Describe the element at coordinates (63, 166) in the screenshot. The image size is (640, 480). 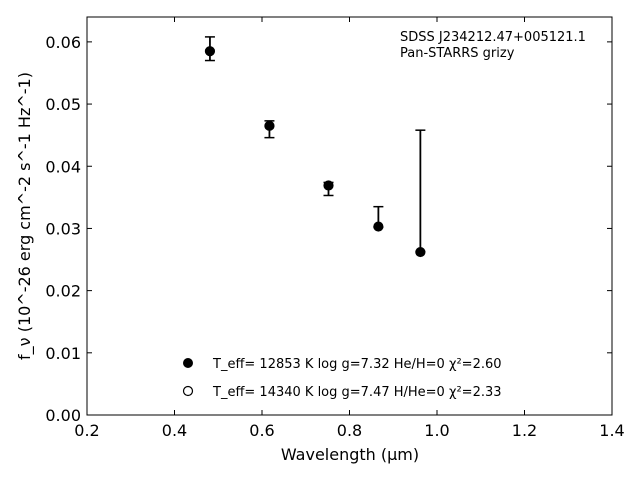
I see `y-tick-label: 0.04` at that location.